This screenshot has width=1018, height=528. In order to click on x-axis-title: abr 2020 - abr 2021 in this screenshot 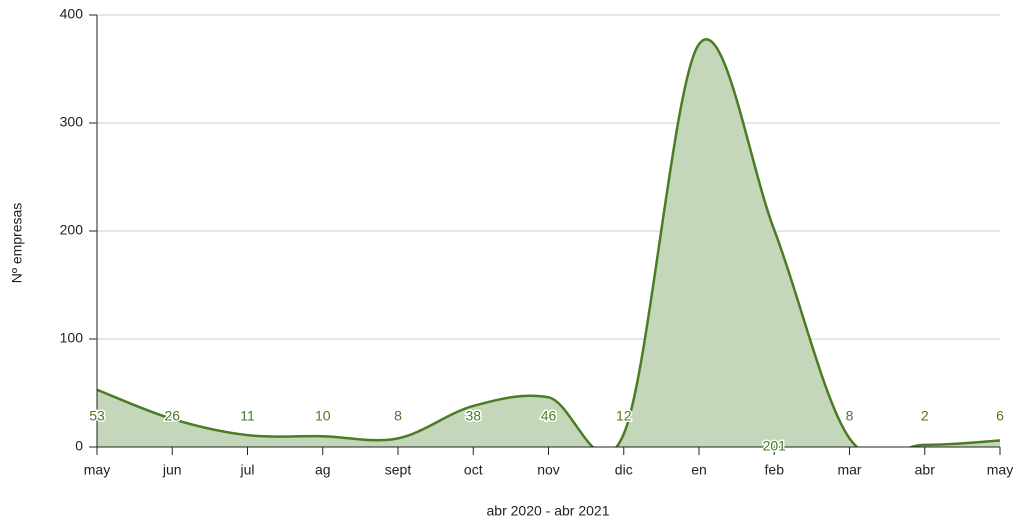, I will do `click(548, 511)`.